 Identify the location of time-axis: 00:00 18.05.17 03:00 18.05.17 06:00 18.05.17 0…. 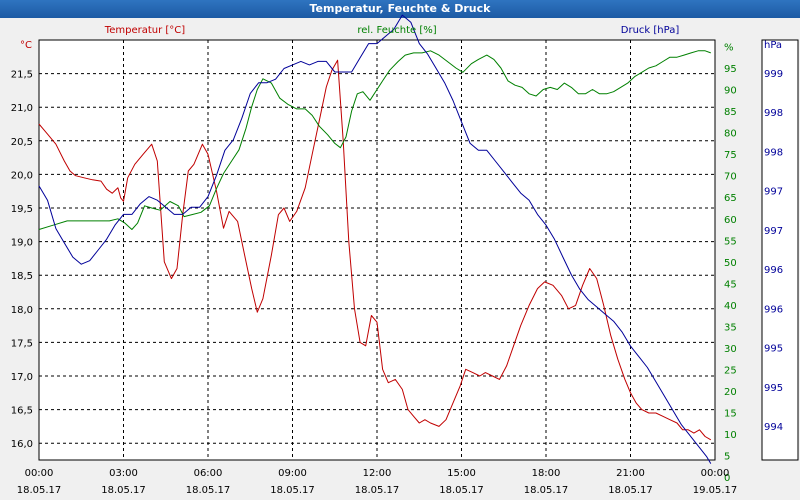
(377, 482).